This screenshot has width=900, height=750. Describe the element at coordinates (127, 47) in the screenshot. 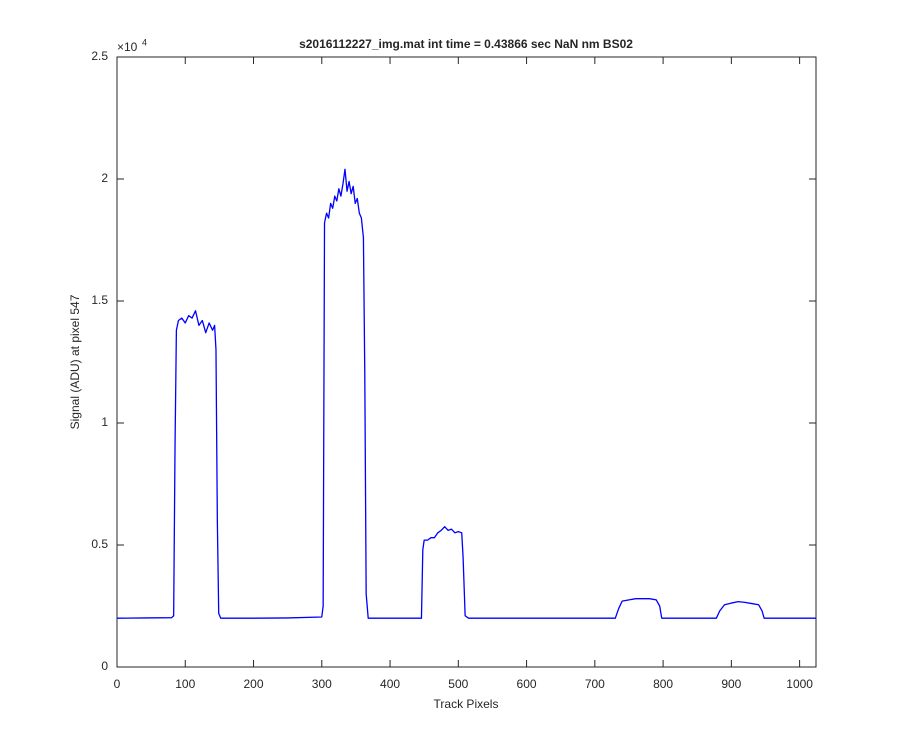

I see `y-multiplier: ×10` at that location.